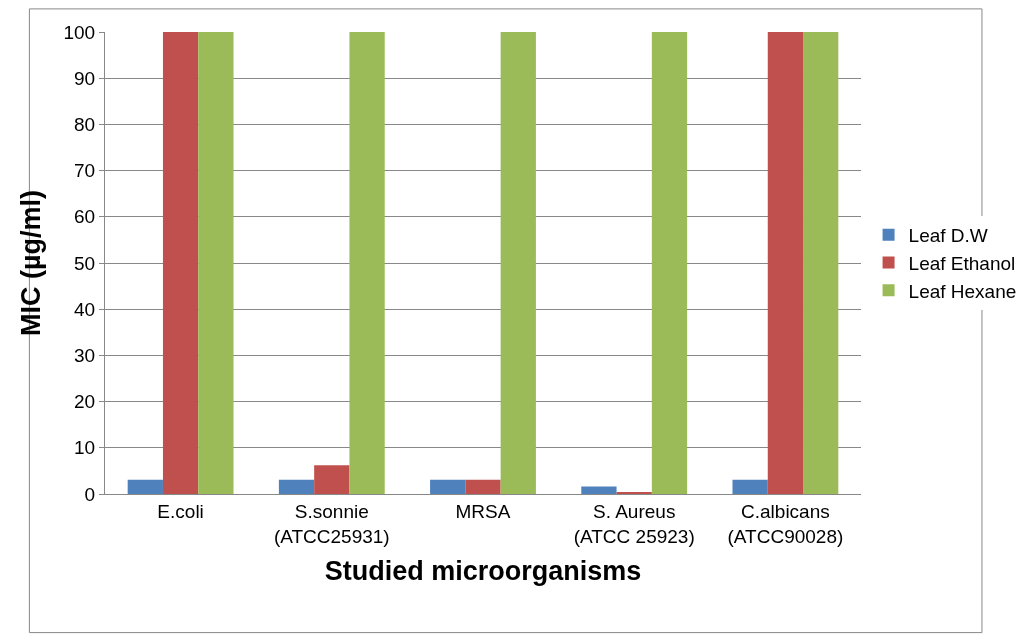  What do you see at coordinates (180, 511) in the screenshot?
I see `x-tick-label: E.coli` at bounding box center [180, 511].